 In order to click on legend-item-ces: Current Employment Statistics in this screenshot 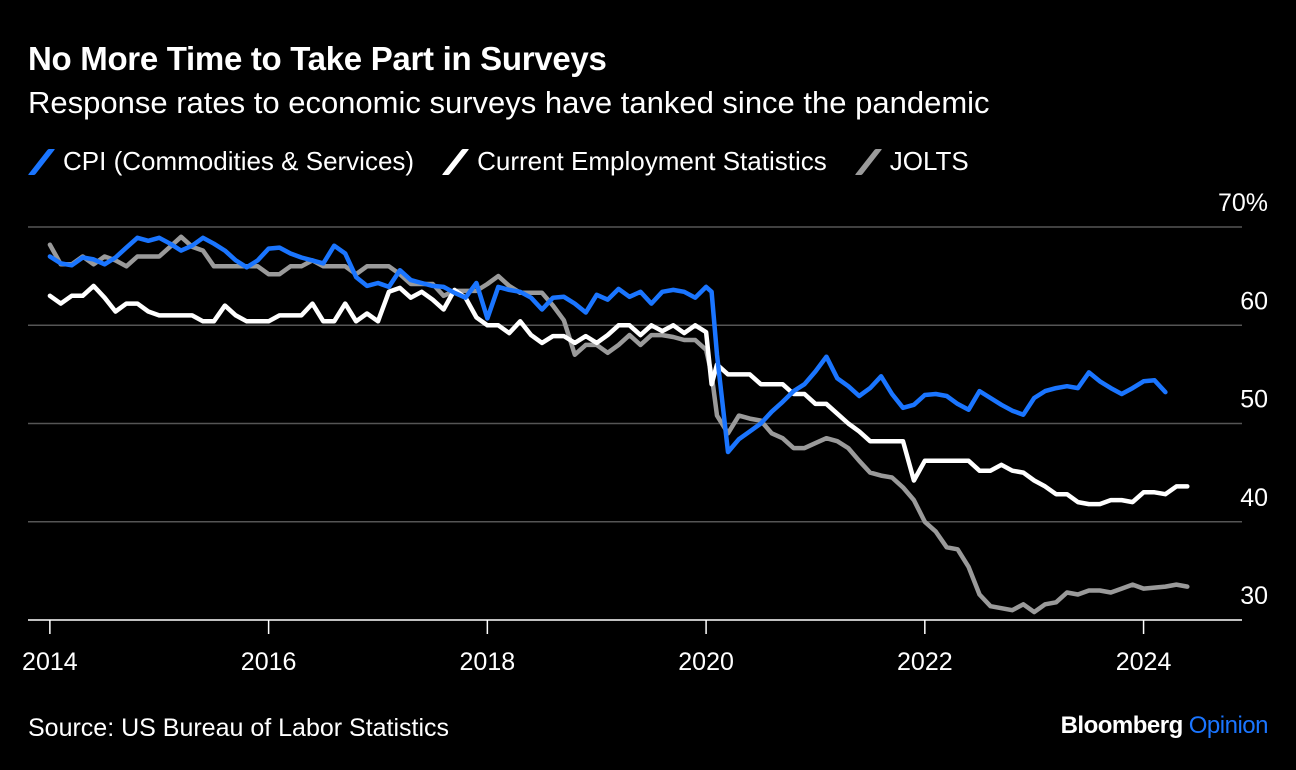, I will do `click(634, 161)`.